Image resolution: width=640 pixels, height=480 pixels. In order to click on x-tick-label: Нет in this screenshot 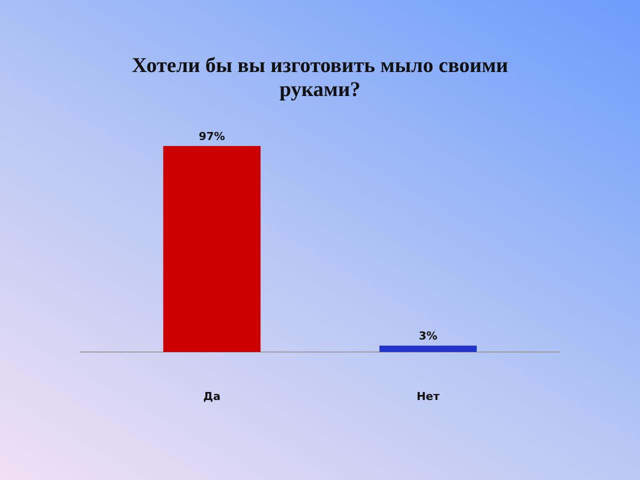, I will do `click(428, 396)`.